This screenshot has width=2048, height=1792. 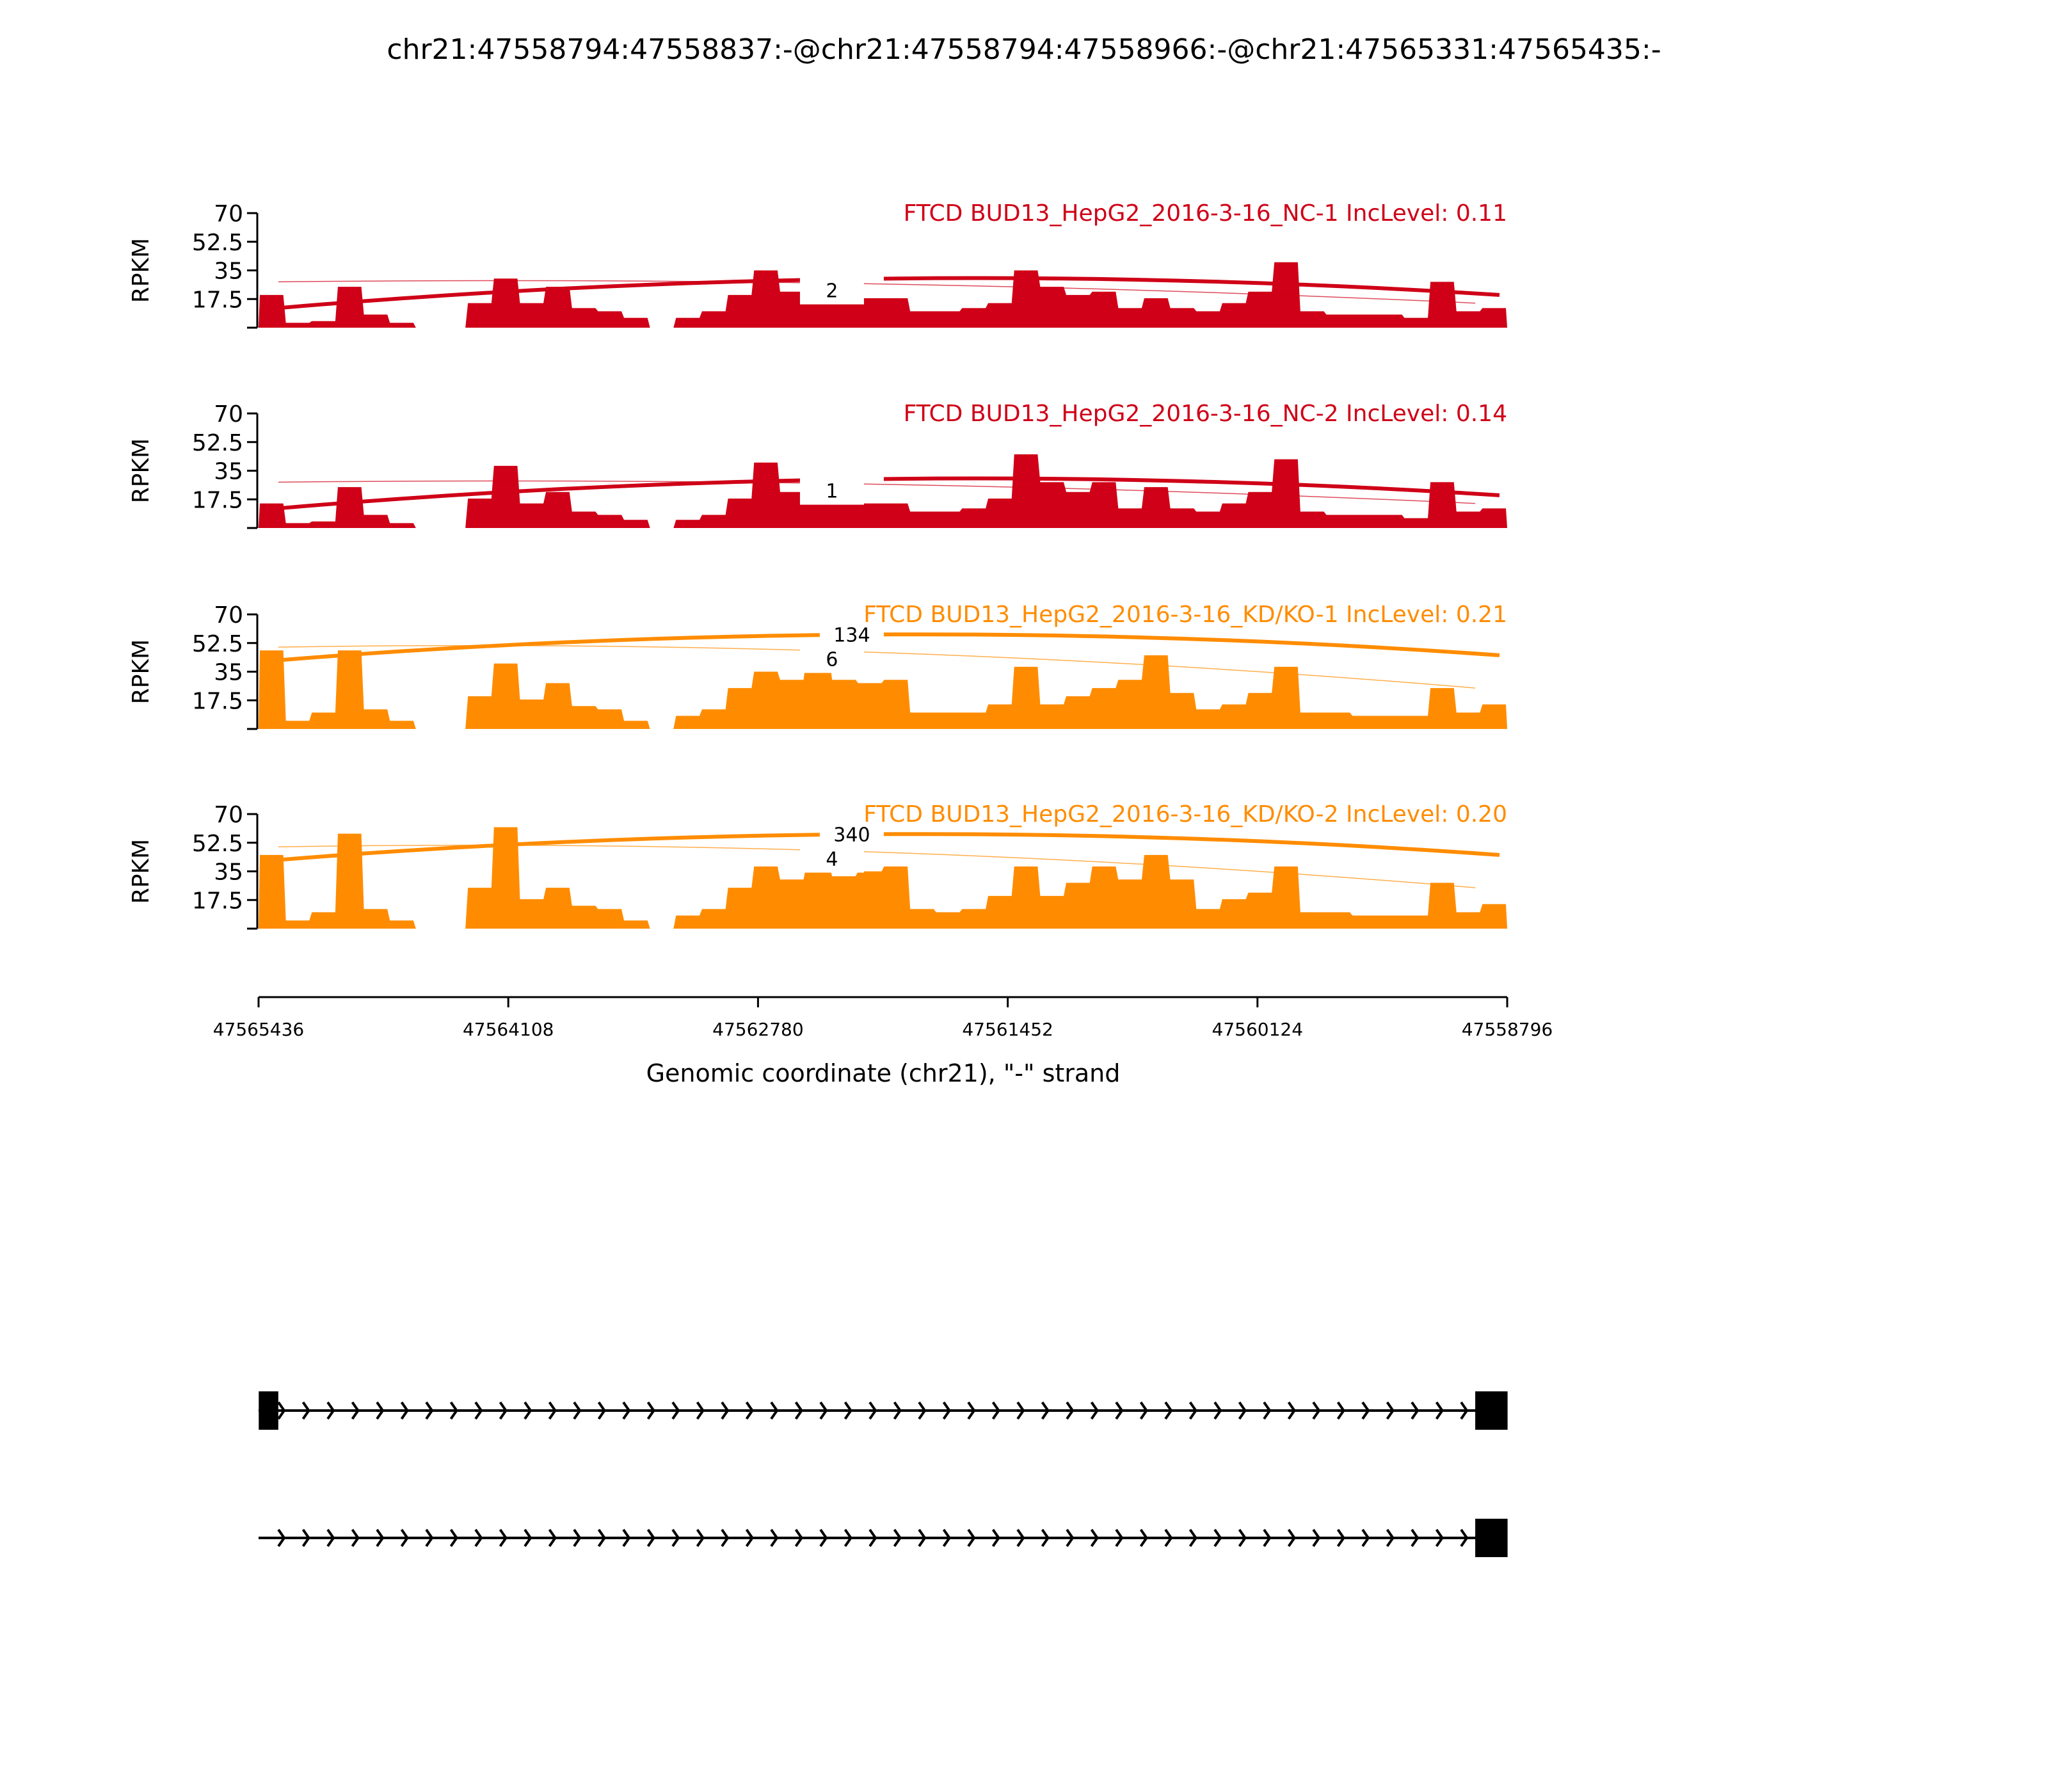 What do you see at coordinates (1507, 1029) in the screenshot?
I see `x-tick-label: 47558796` at bounding box center [1507, 1029].